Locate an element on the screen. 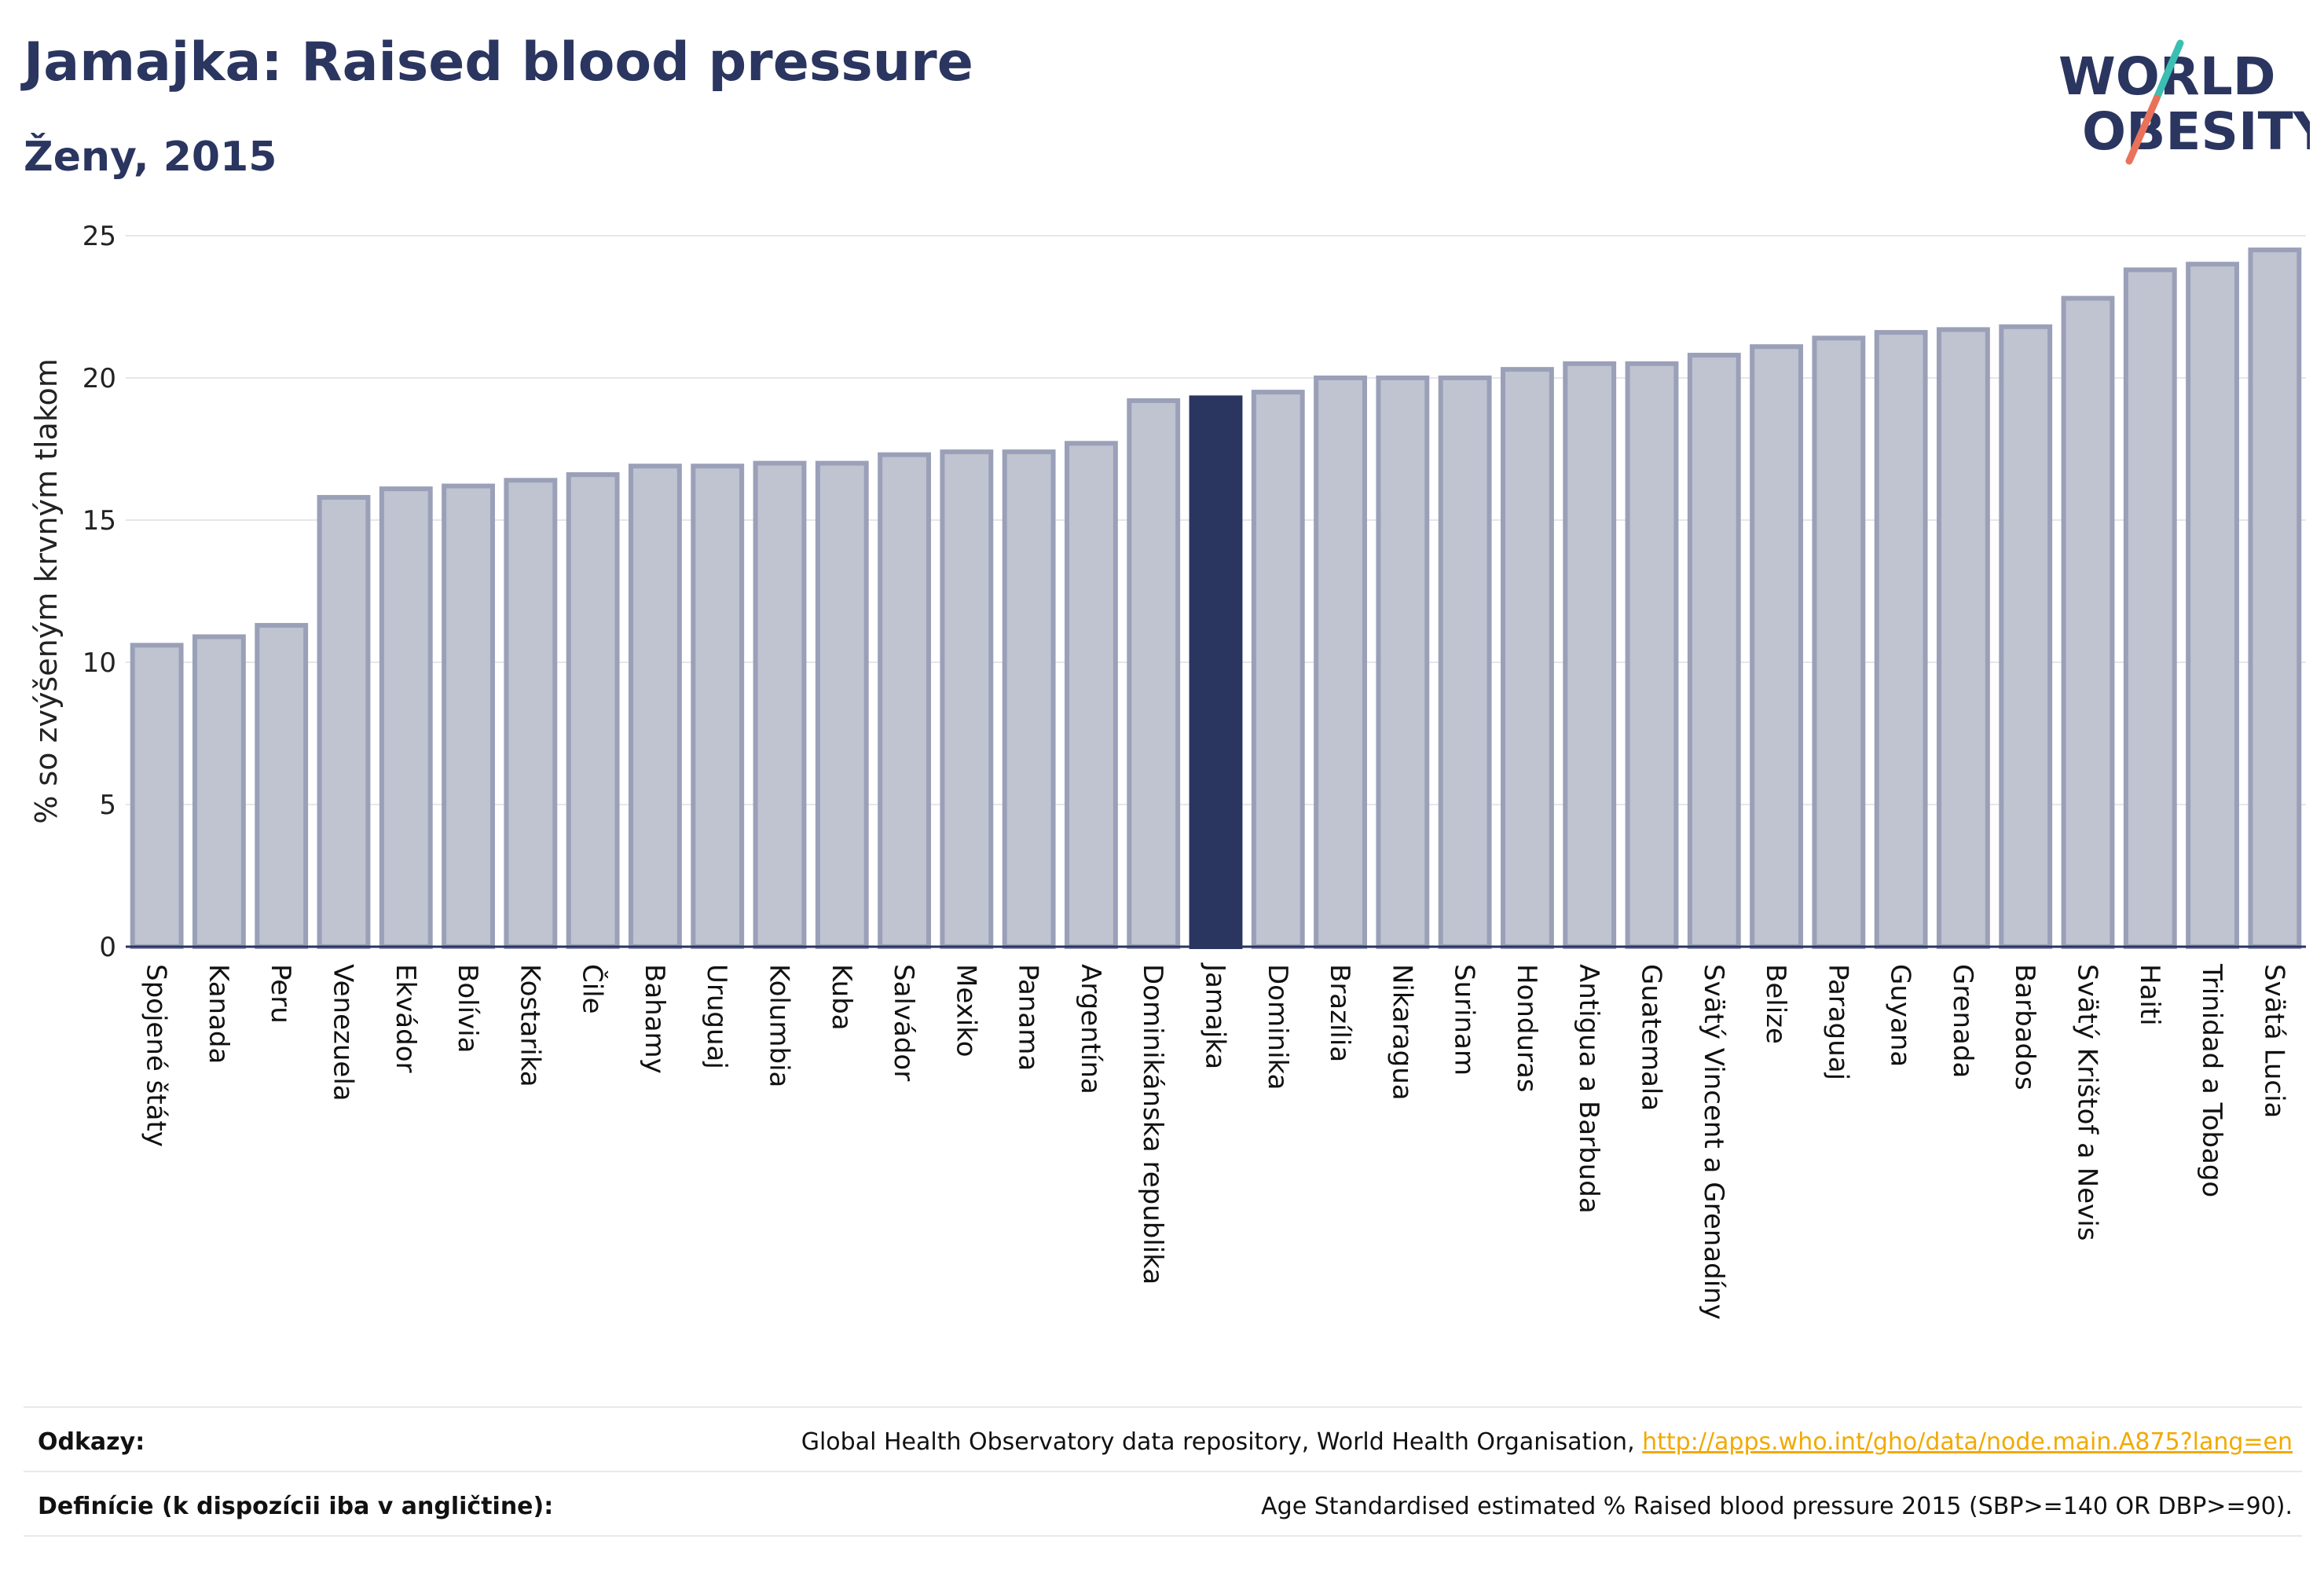  x-tick-label: Bolívia is located at coordinates (467, 1008).